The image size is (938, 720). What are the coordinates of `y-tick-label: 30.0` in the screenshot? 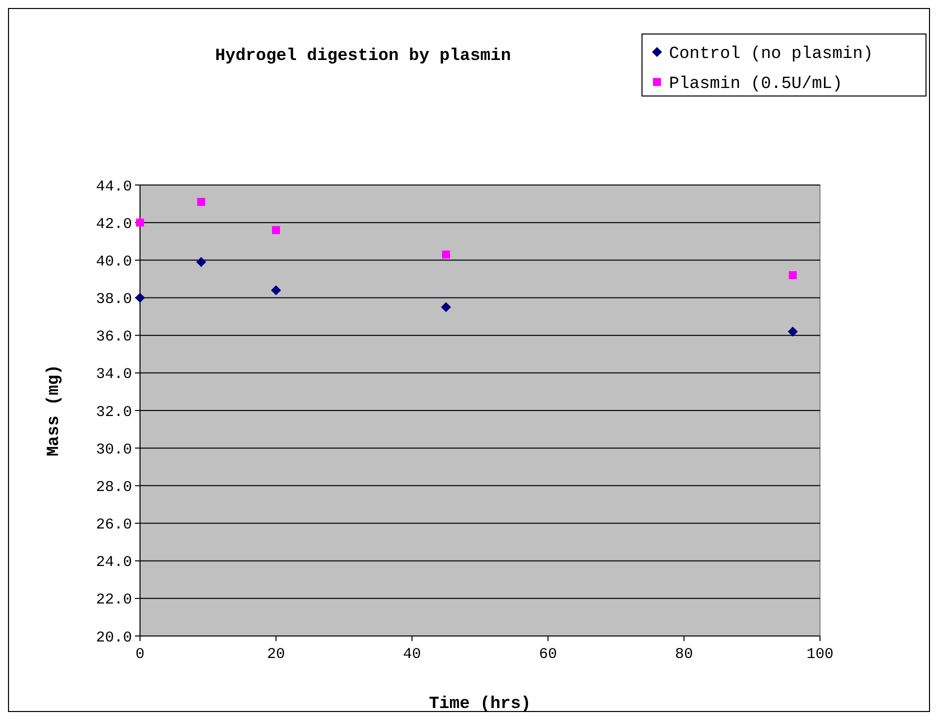 It's located at (114, 449).